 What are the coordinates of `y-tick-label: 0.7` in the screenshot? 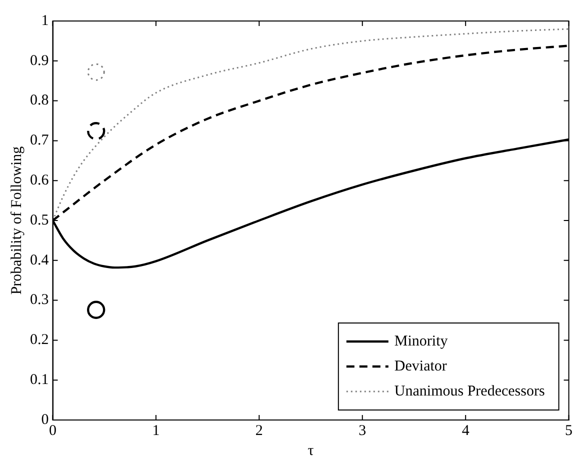 It's located at (40, 140).